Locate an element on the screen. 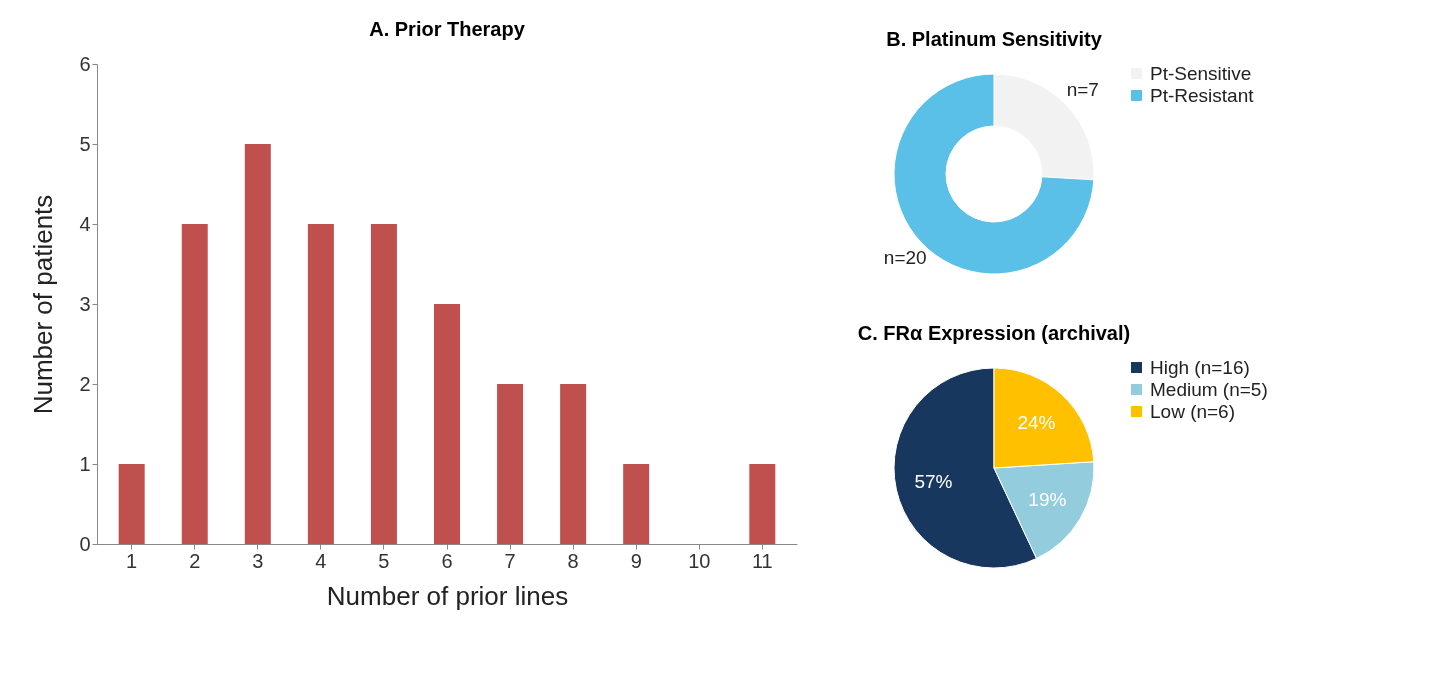 The height and width of the screenshot is (696, 1439). data-label: 24% is located at coordinates (1036, 422).